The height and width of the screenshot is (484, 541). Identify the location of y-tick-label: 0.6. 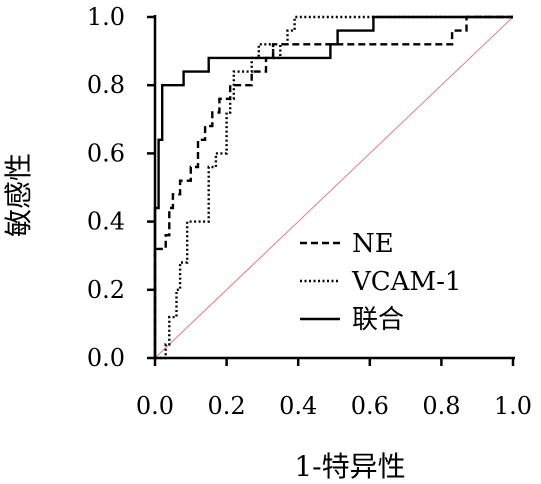
(106, 153).